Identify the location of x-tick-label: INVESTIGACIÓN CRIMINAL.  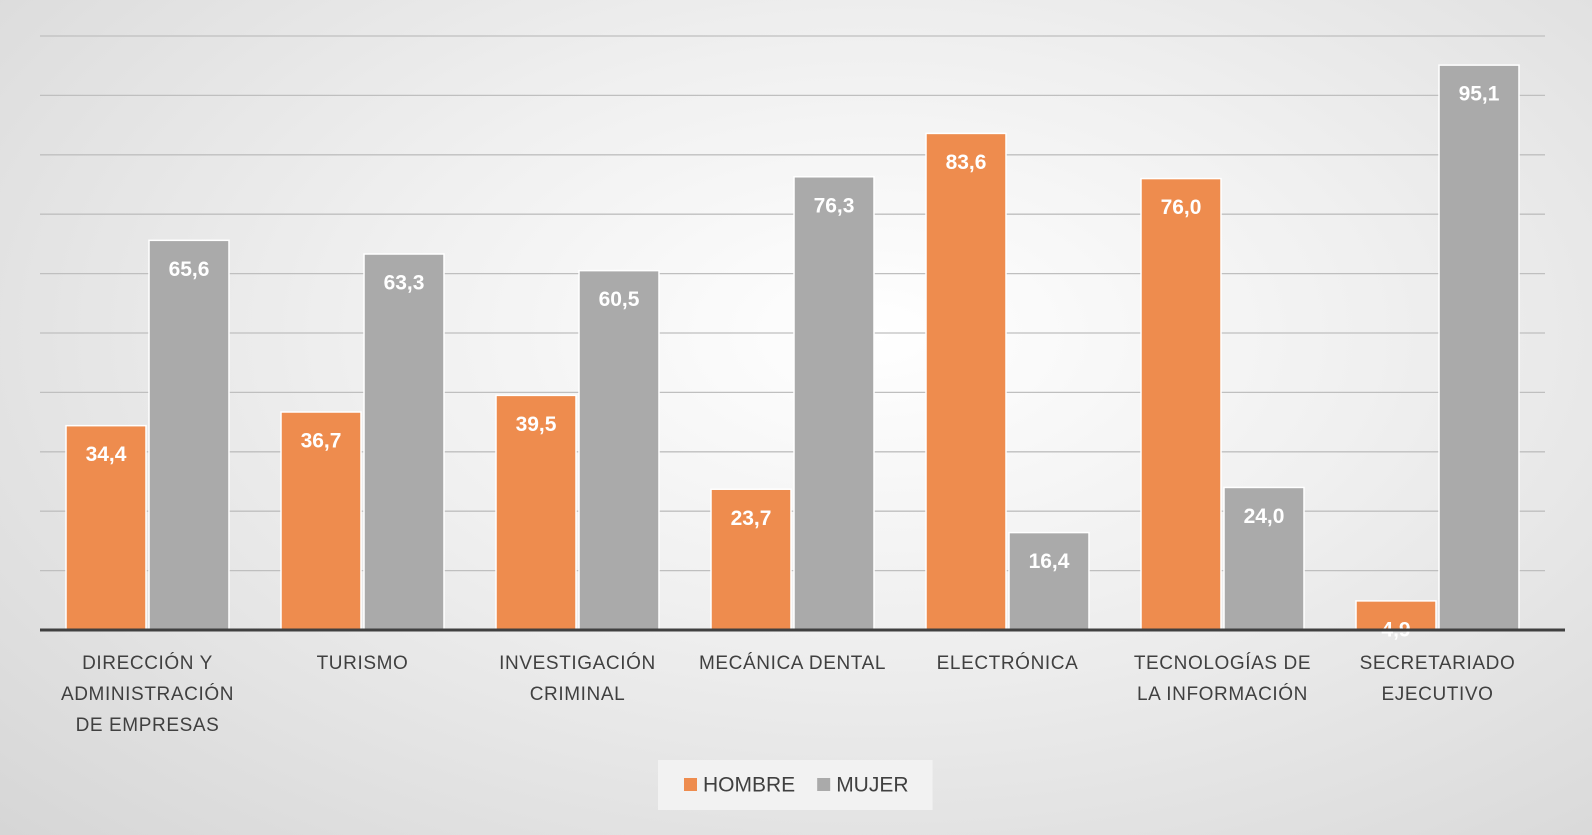
(577, 679).